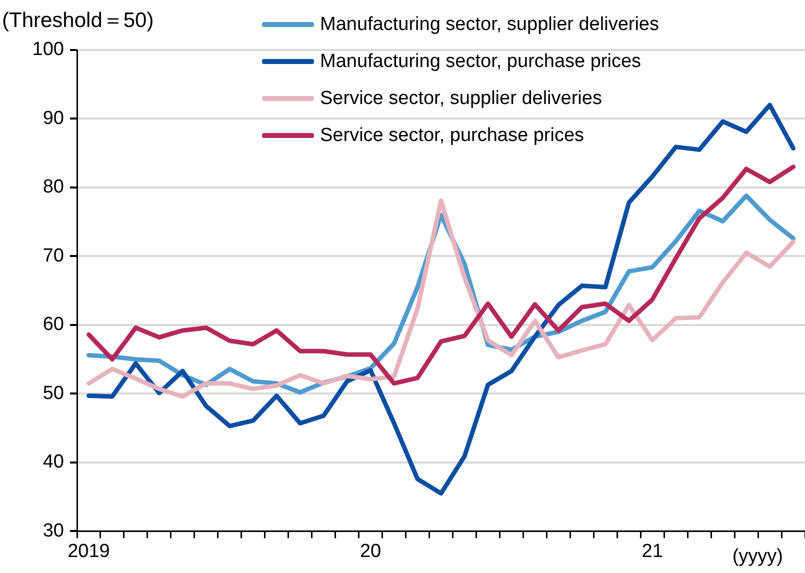  What do you see at coordinates (78, 21) in the screenshot?
I see `y-axis-title: (Threshold＝50)` at bounding box center [78, 21].